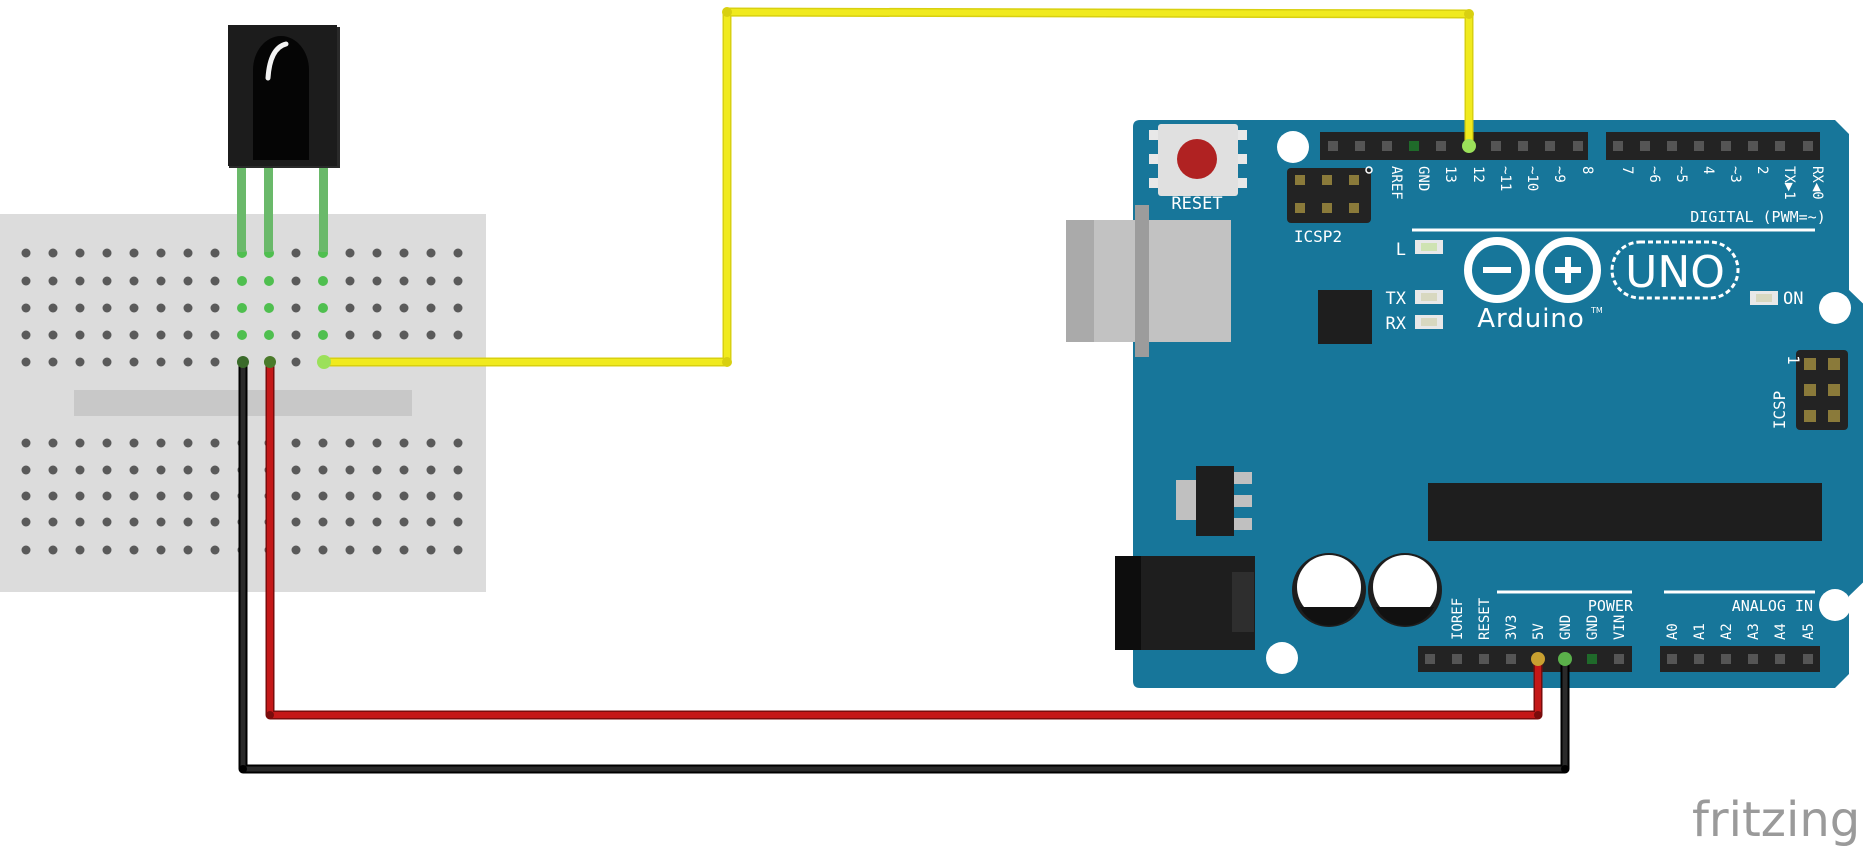 Image resolution: width=1863 pixels, height=849 pixels. Describe the element at coordinates (1532, 270) in the screenshot. I see `arduino-logo` at that location.